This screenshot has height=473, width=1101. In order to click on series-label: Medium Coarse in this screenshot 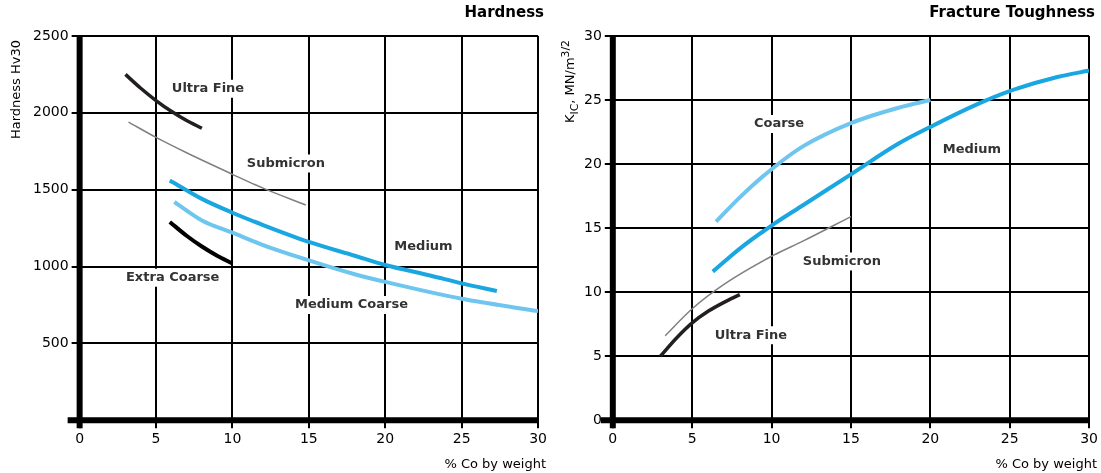, I will do `click(351, 304)`.